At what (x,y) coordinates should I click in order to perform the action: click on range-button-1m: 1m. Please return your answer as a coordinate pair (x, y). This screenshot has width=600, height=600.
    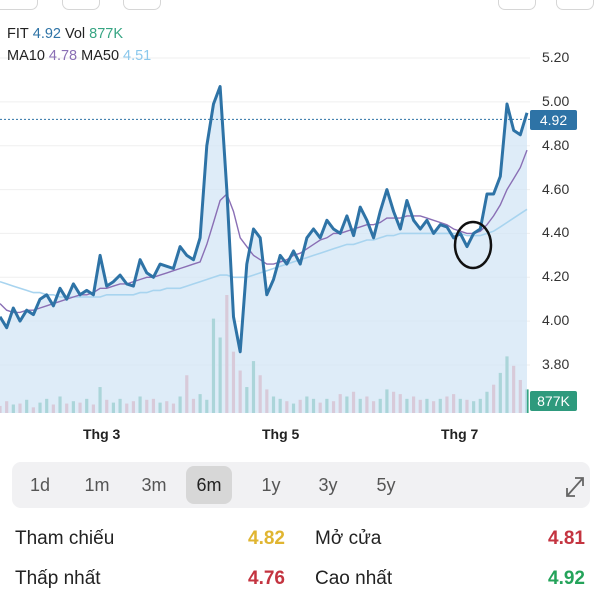
    Looking at the image, I should click on (97, 485).